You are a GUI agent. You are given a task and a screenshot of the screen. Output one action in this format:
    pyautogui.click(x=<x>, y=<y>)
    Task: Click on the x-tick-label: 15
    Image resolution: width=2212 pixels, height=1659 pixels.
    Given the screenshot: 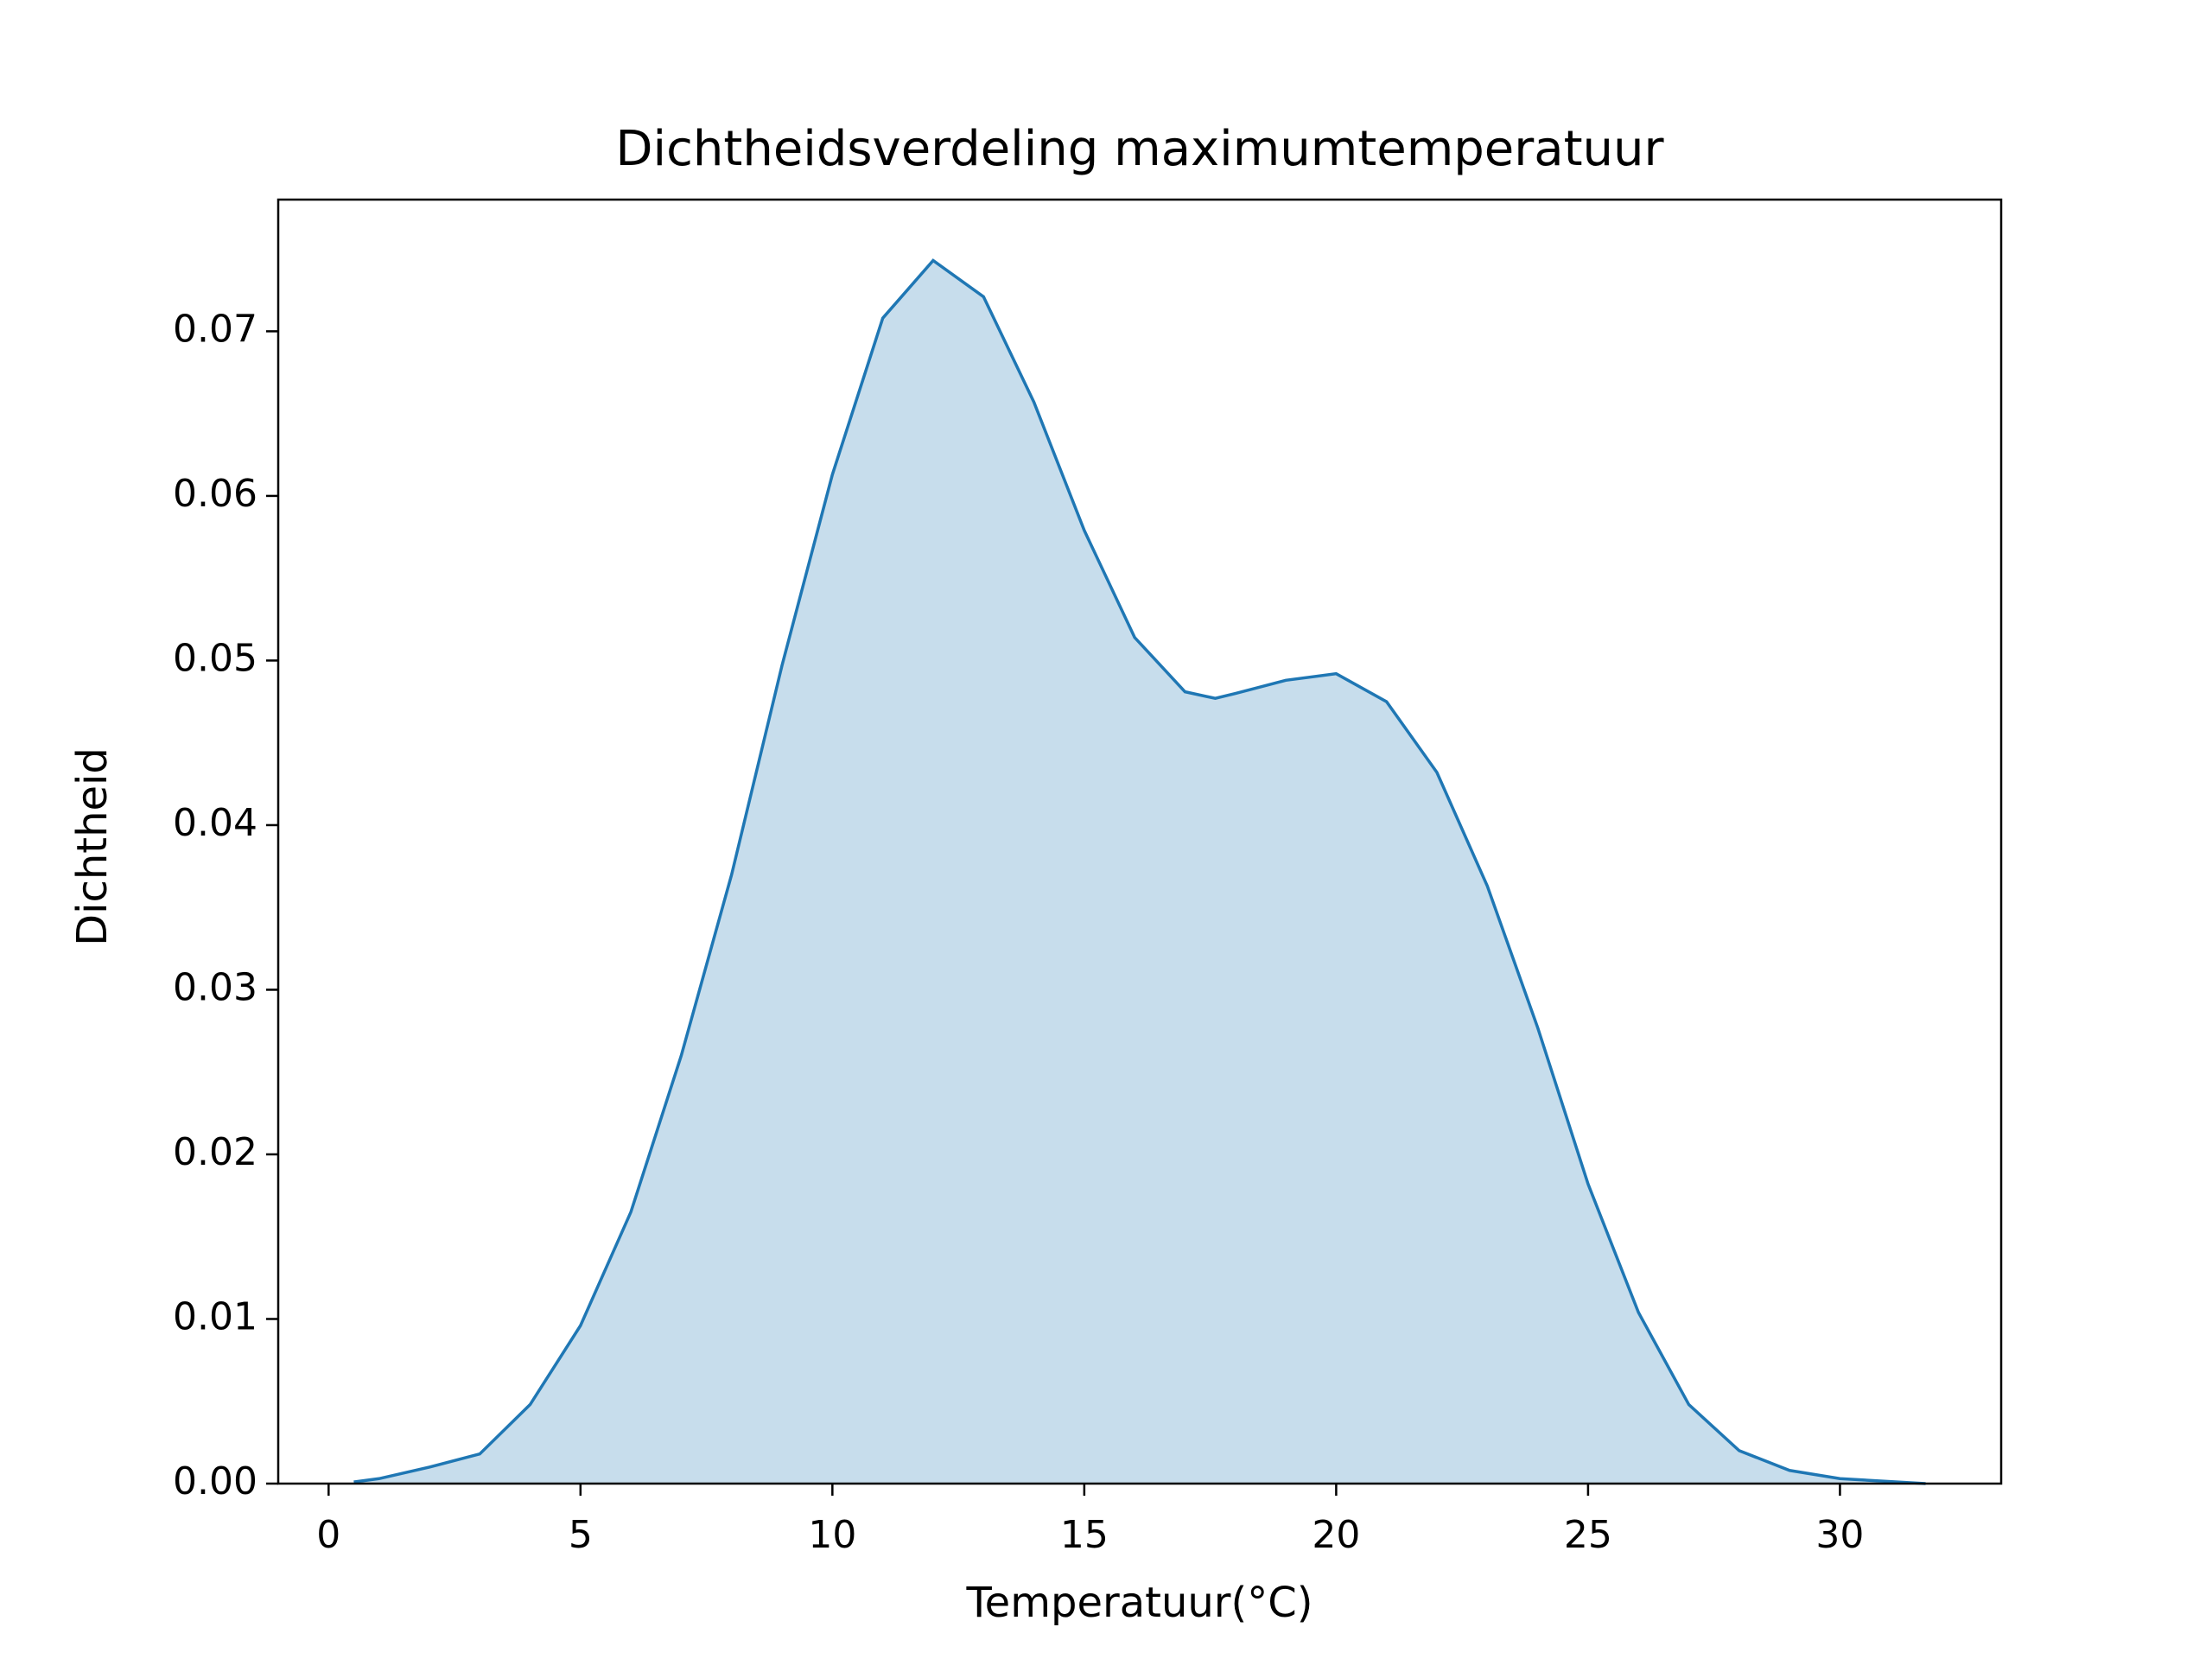 What is the action you would take?
    pyautogui.click(x=1084, y=1535)
    